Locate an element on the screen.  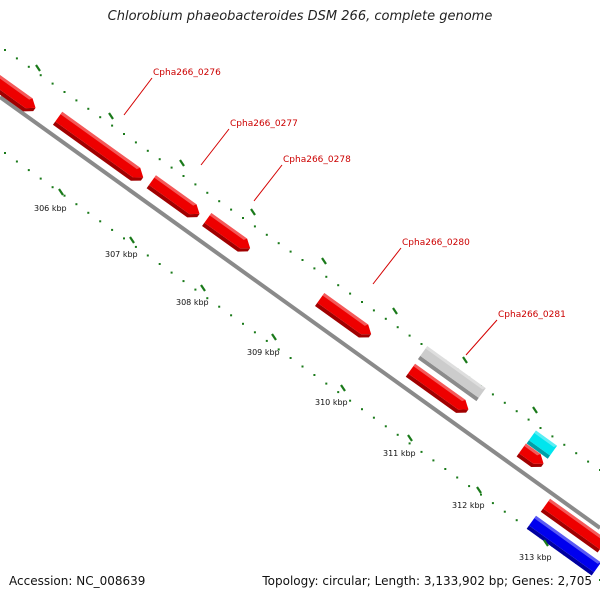
tick-label: 311 kbp is located at coordinates (399, 453).